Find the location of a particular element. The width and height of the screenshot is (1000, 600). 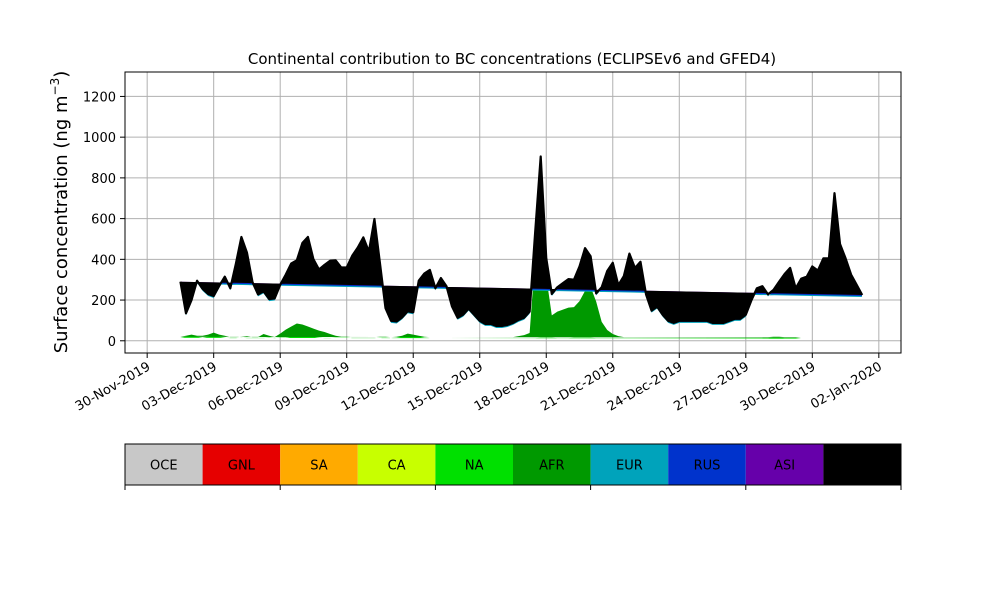

y-tick-label: 1000 is located at coordinates (99, 138).